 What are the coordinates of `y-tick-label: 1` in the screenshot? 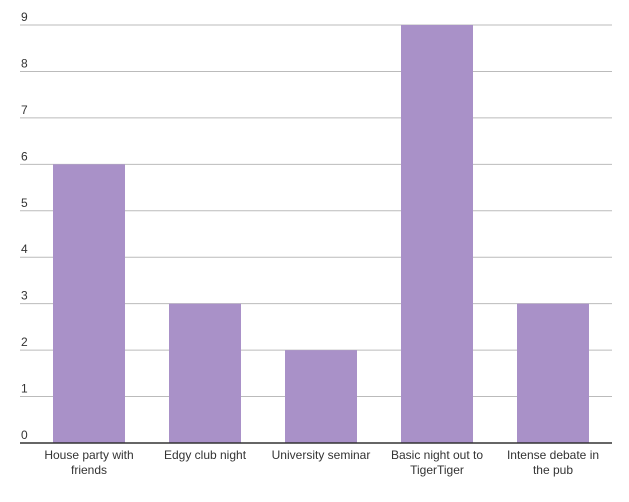 It's located at (24, 389).